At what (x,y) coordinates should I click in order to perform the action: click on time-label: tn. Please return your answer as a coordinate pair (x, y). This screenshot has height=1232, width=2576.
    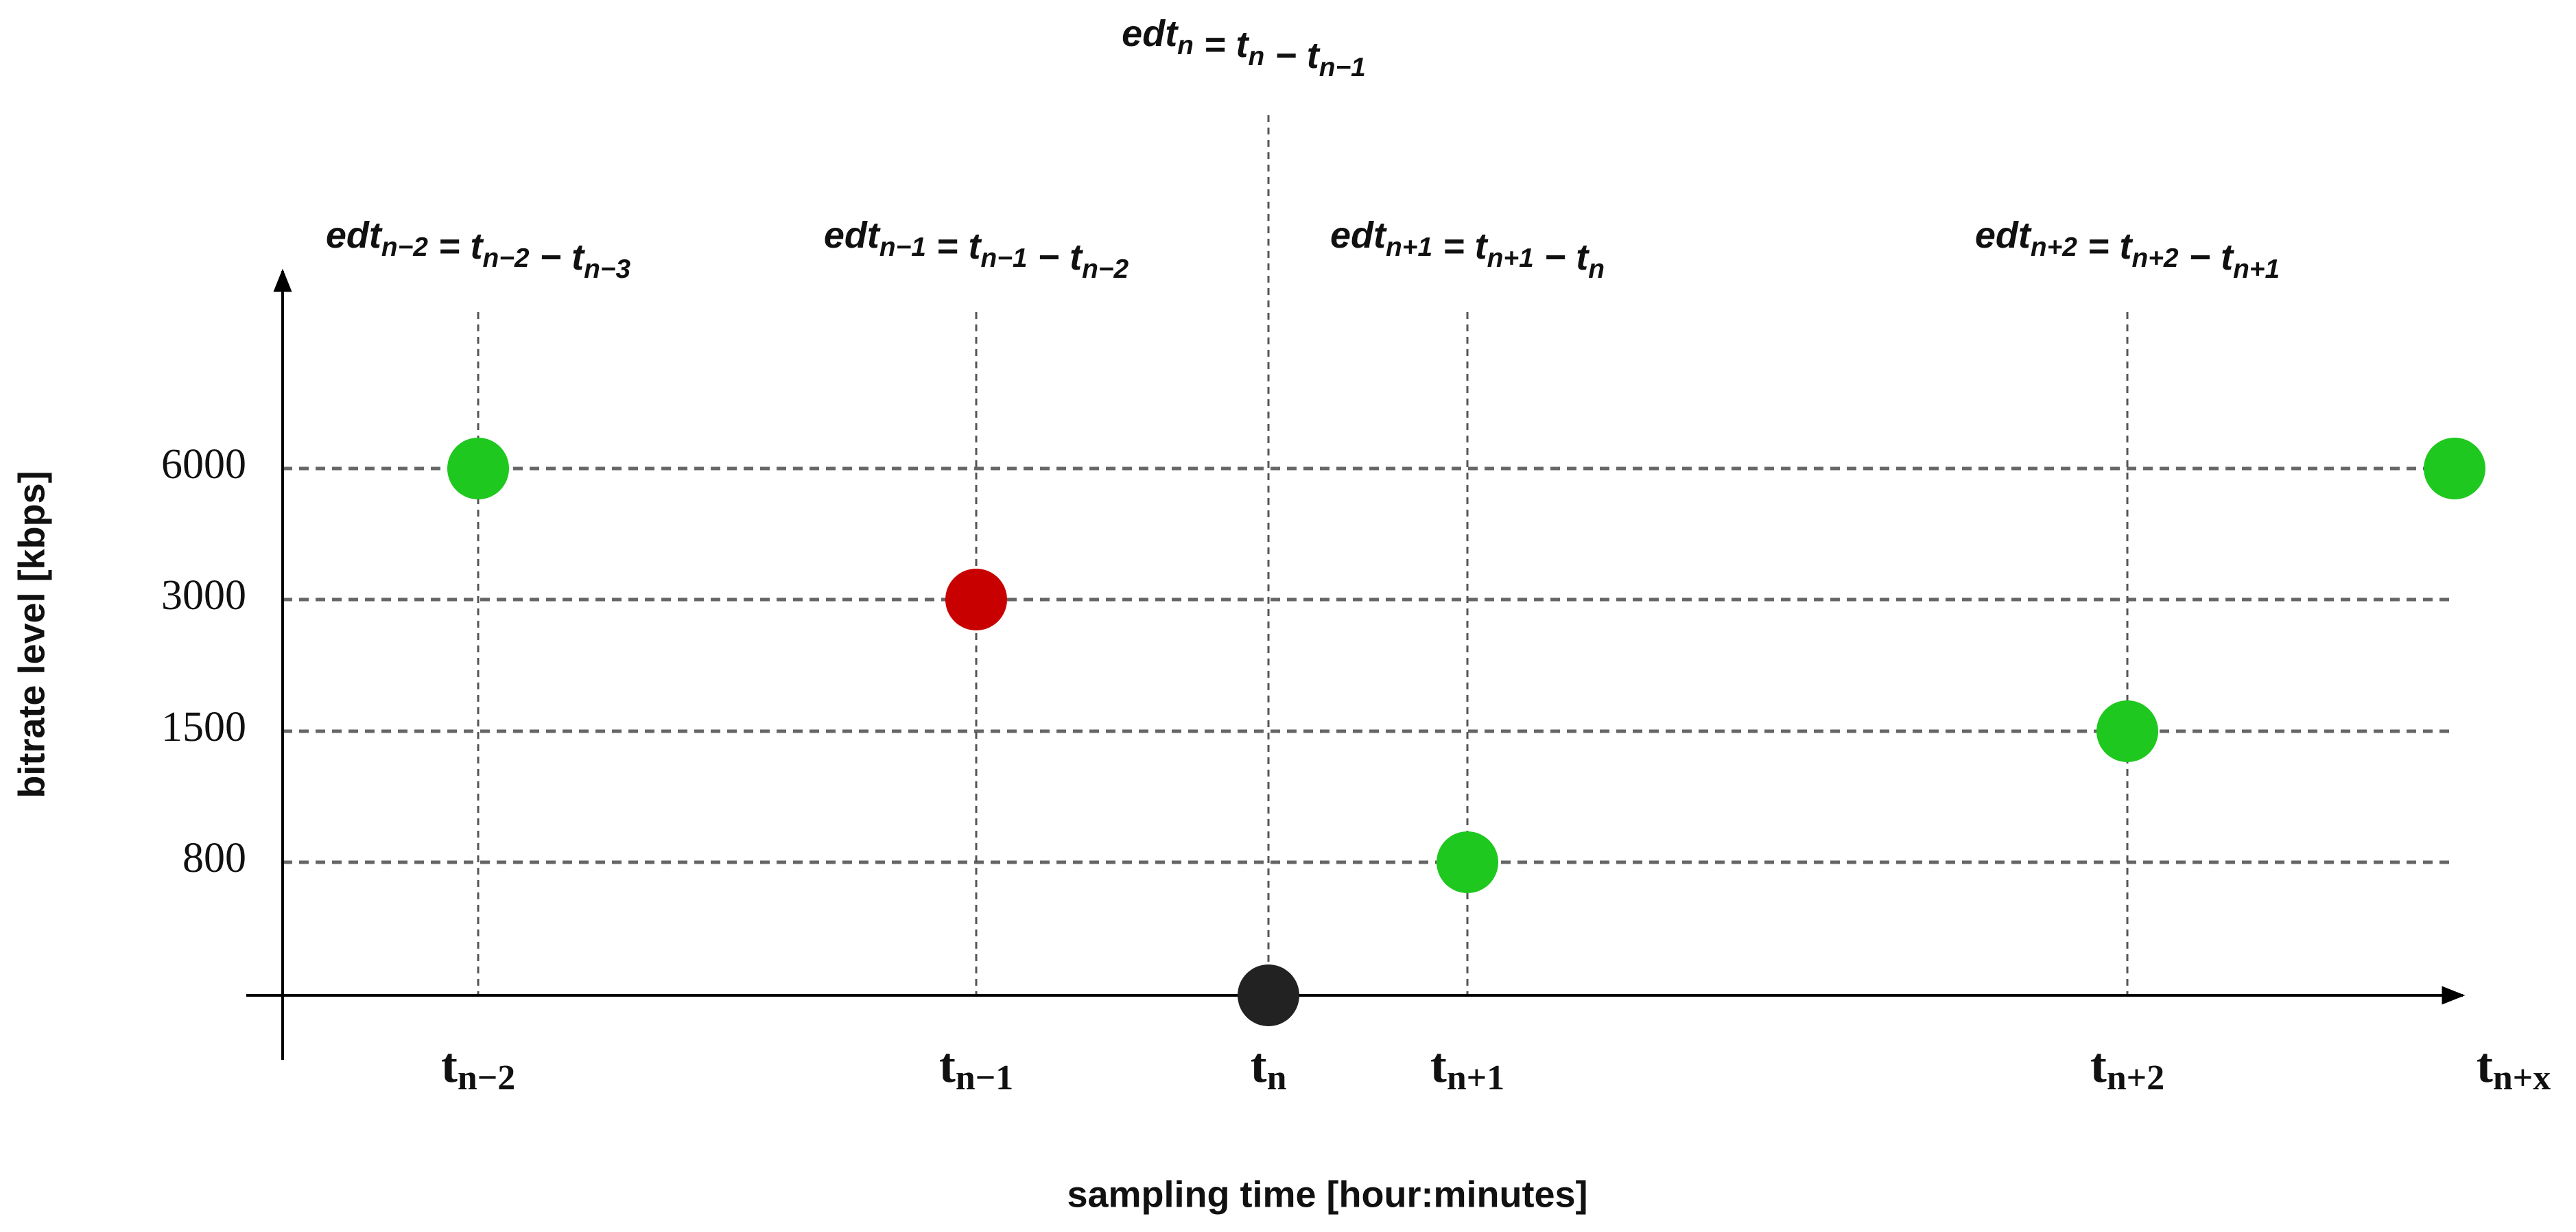
    Looking at the image, I should click on (1269, 1068).